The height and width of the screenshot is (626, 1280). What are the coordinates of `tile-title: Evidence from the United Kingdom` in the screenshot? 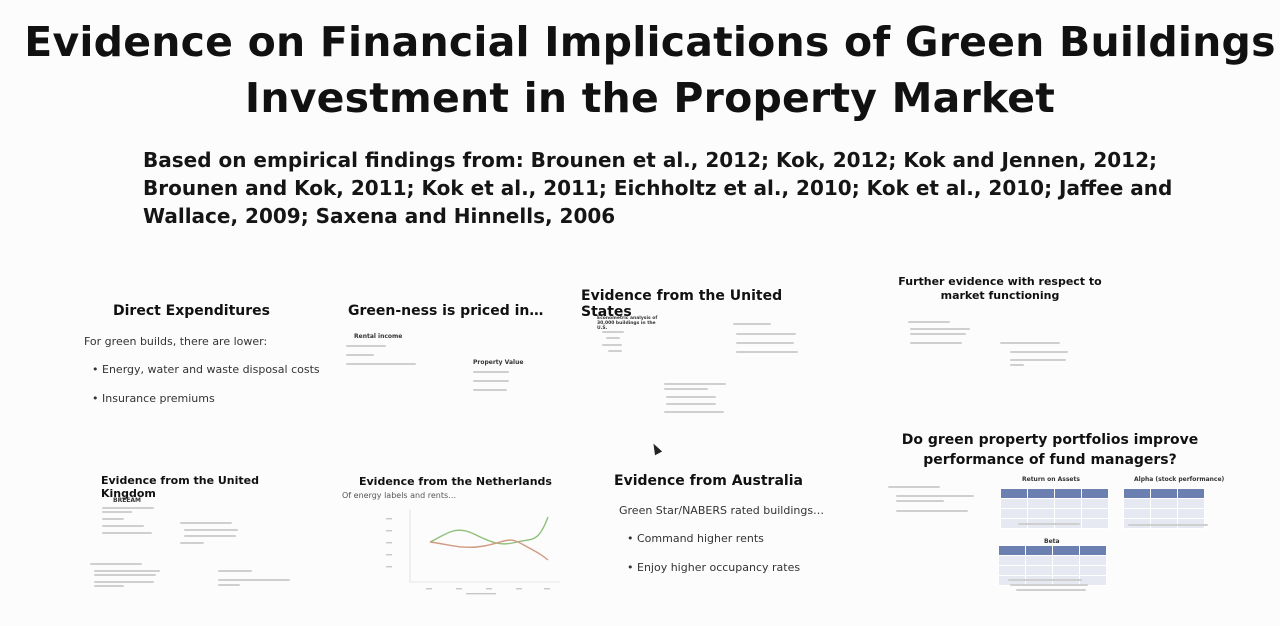 It's located at (180, 487).